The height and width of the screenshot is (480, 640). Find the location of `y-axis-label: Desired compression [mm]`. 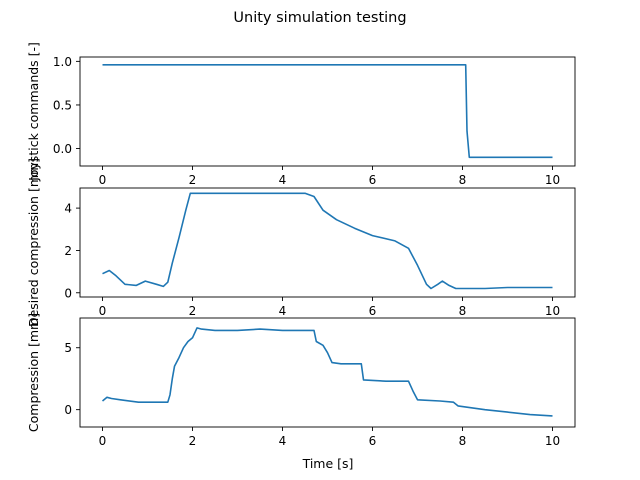

y-axis-label: Desired compression [mm] is located at coordinates (33, 242).